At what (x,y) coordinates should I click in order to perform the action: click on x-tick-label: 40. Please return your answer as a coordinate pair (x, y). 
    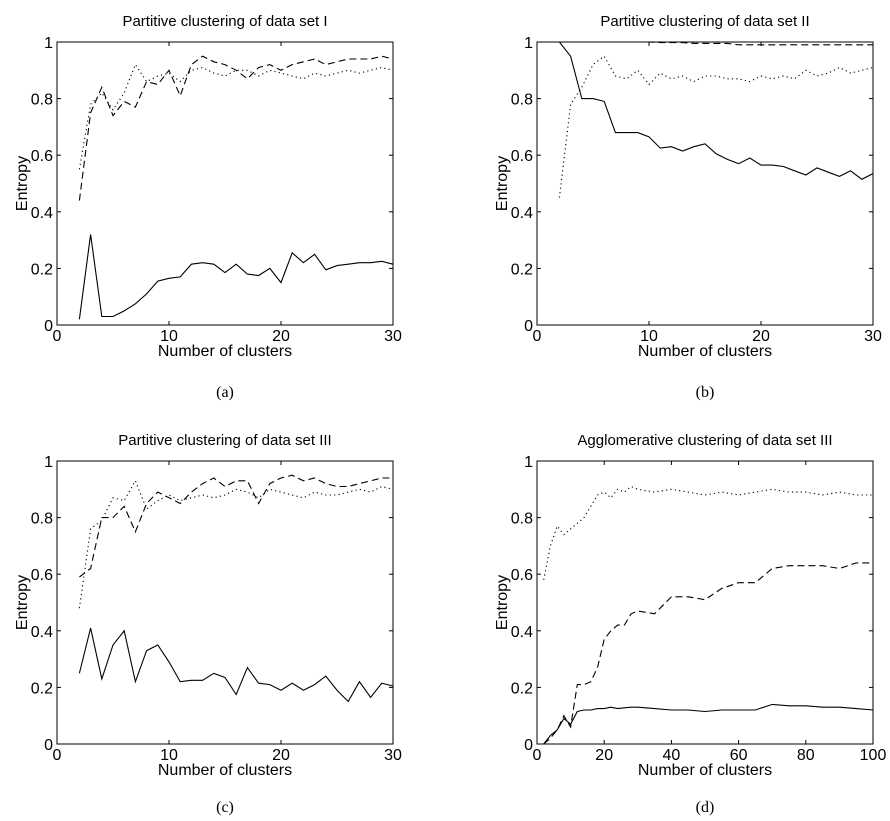
    Looking at the image, I should click on (672, 755).